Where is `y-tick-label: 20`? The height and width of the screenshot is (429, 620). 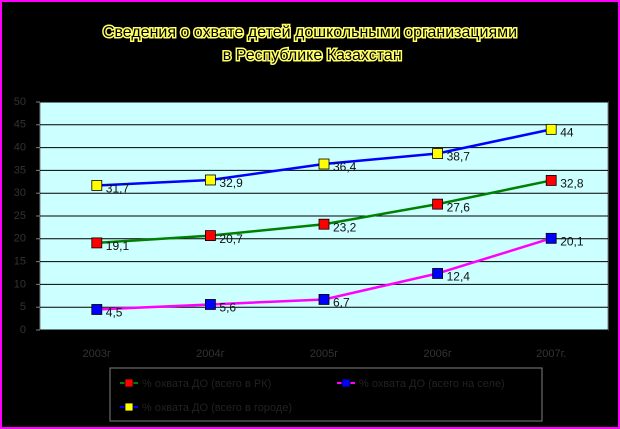 y-tick-label: 20 is located at coordinates (20, 239).